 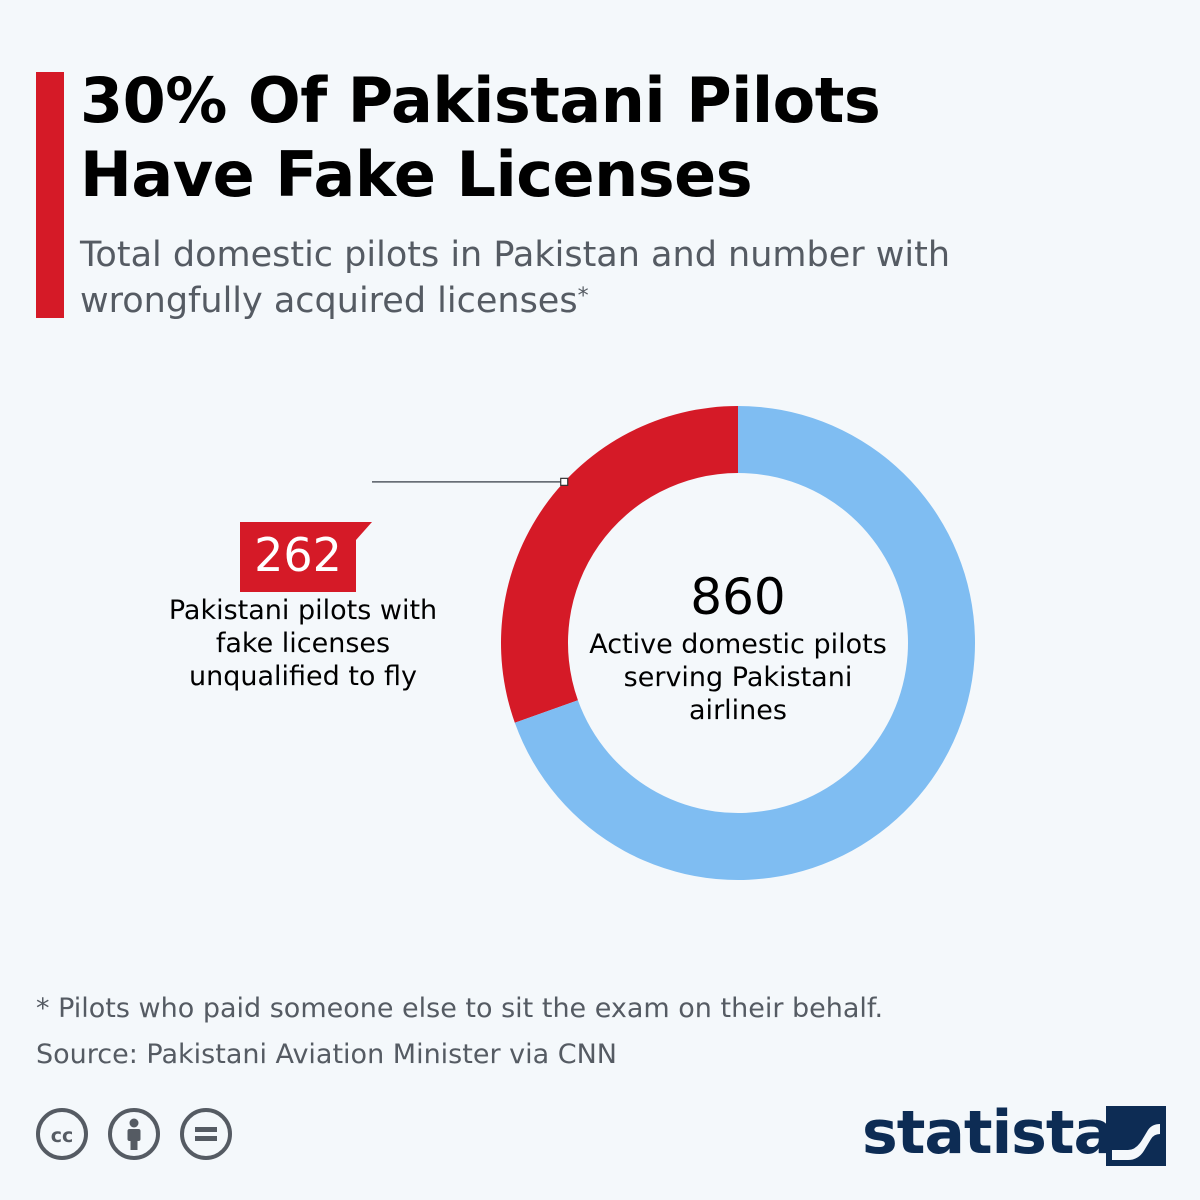 What do you see at coordinates (480, 100) in the screenshot?
I see `title-line-1: 30% Of Pakistani Pilots` at bounding box center [480, 100].